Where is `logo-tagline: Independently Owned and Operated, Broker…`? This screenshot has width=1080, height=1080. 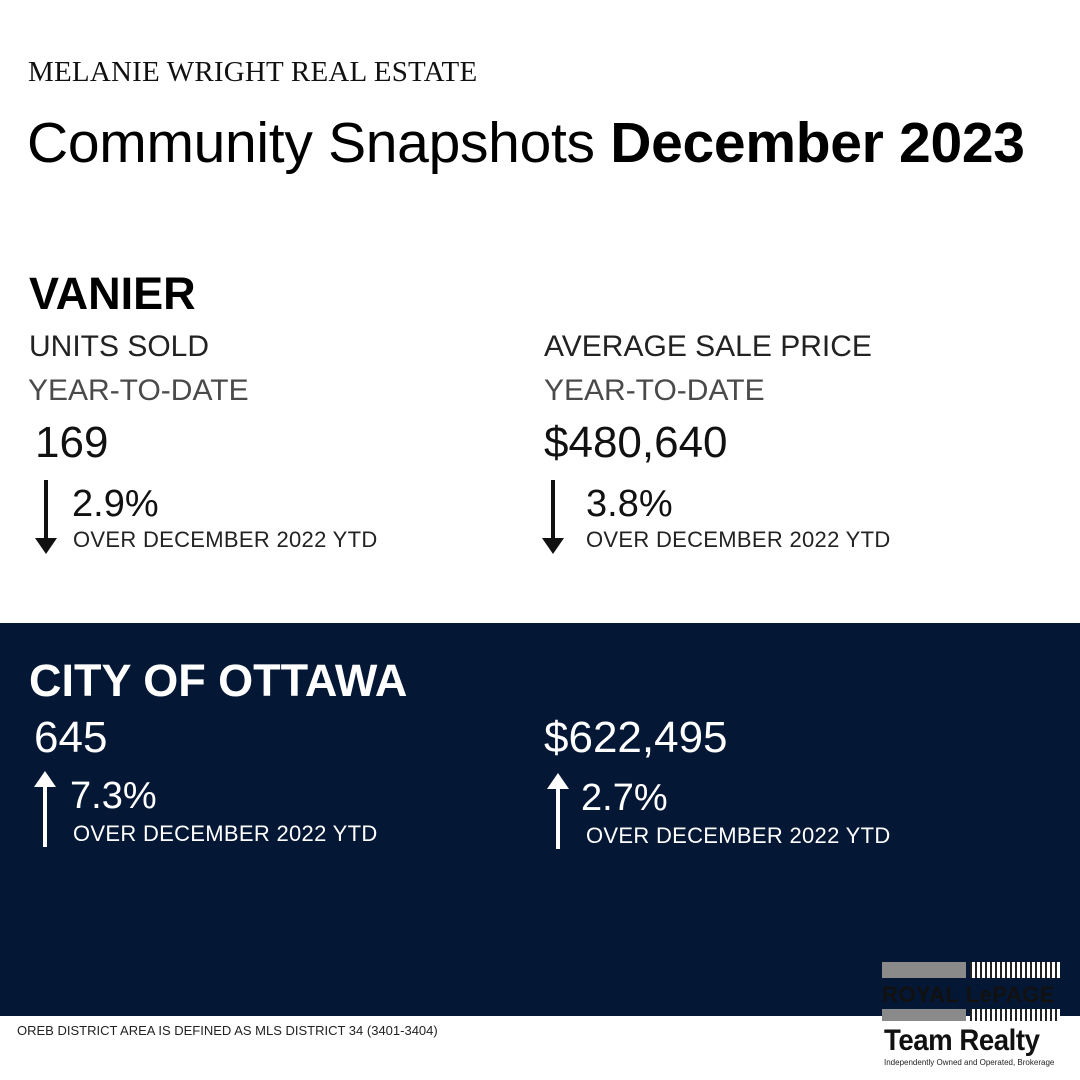 logo-tagline: Independently Owned and Operated, Broker… is located at coordinates (969, 1062).